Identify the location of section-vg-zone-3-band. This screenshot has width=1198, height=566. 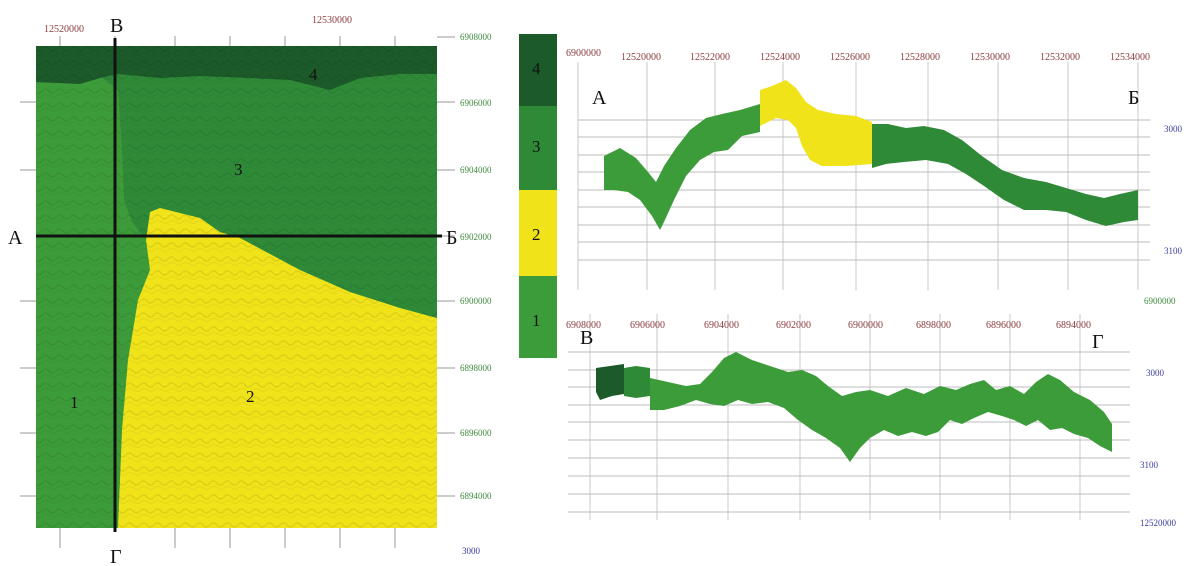
(637, 382).